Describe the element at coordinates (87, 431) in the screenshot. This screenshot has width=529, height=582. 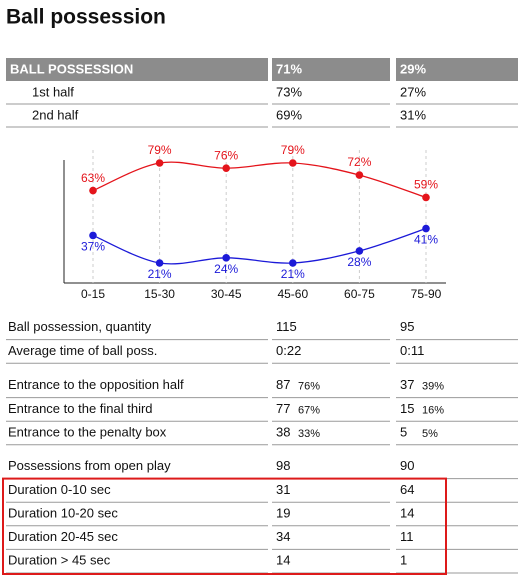
I see `stat-label: Entrance to the penalty box` at that location.